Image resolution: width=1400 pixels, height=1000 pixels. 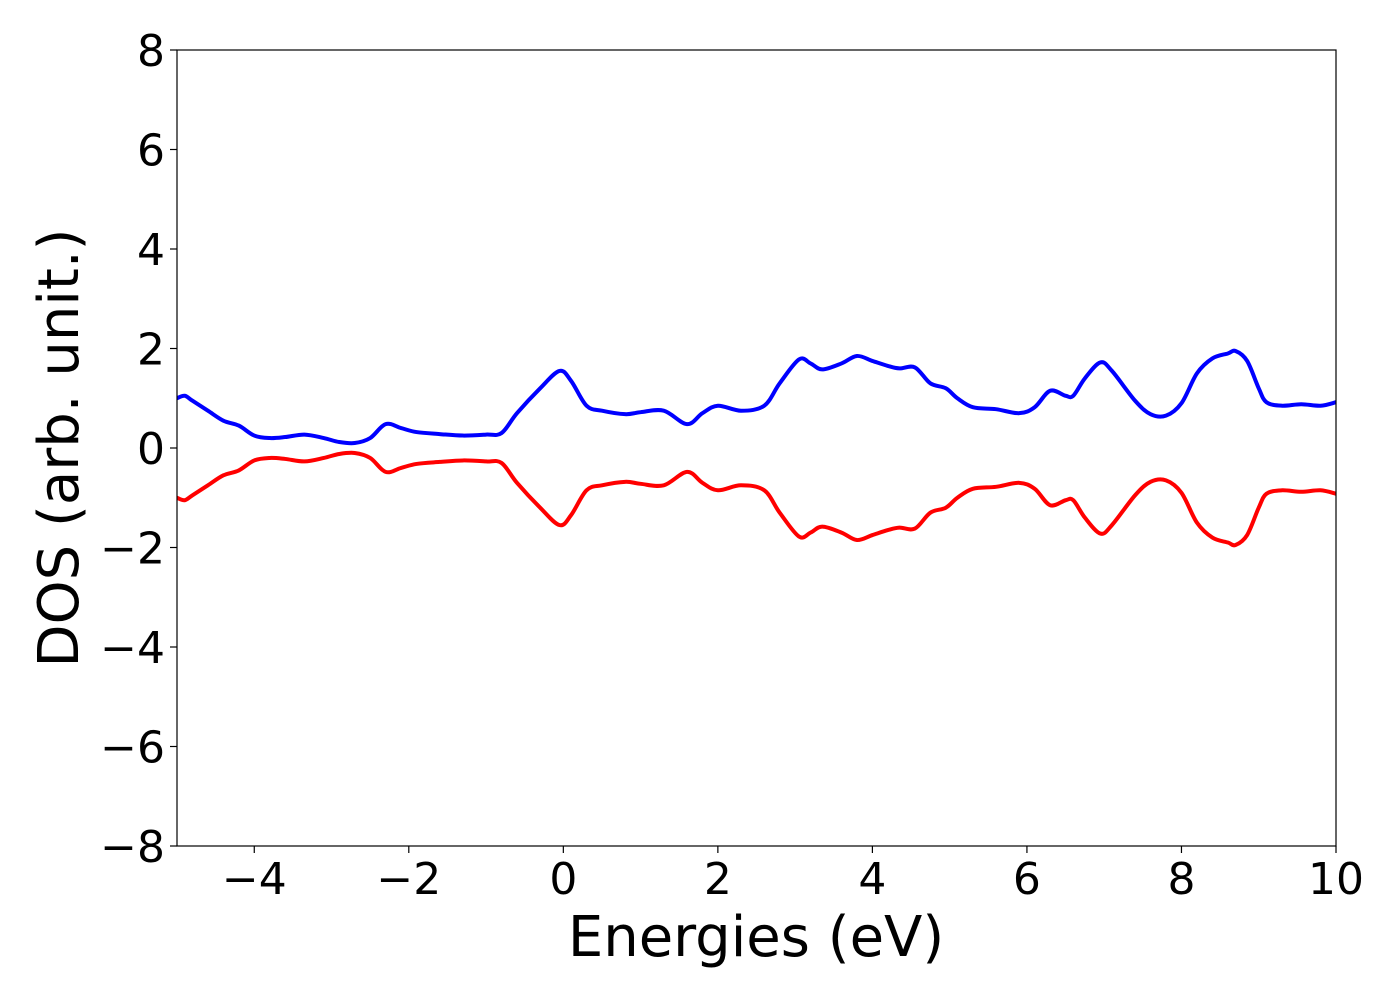 I want to click on x-axis-label: Energies (eV), so click(x=756, y=937).